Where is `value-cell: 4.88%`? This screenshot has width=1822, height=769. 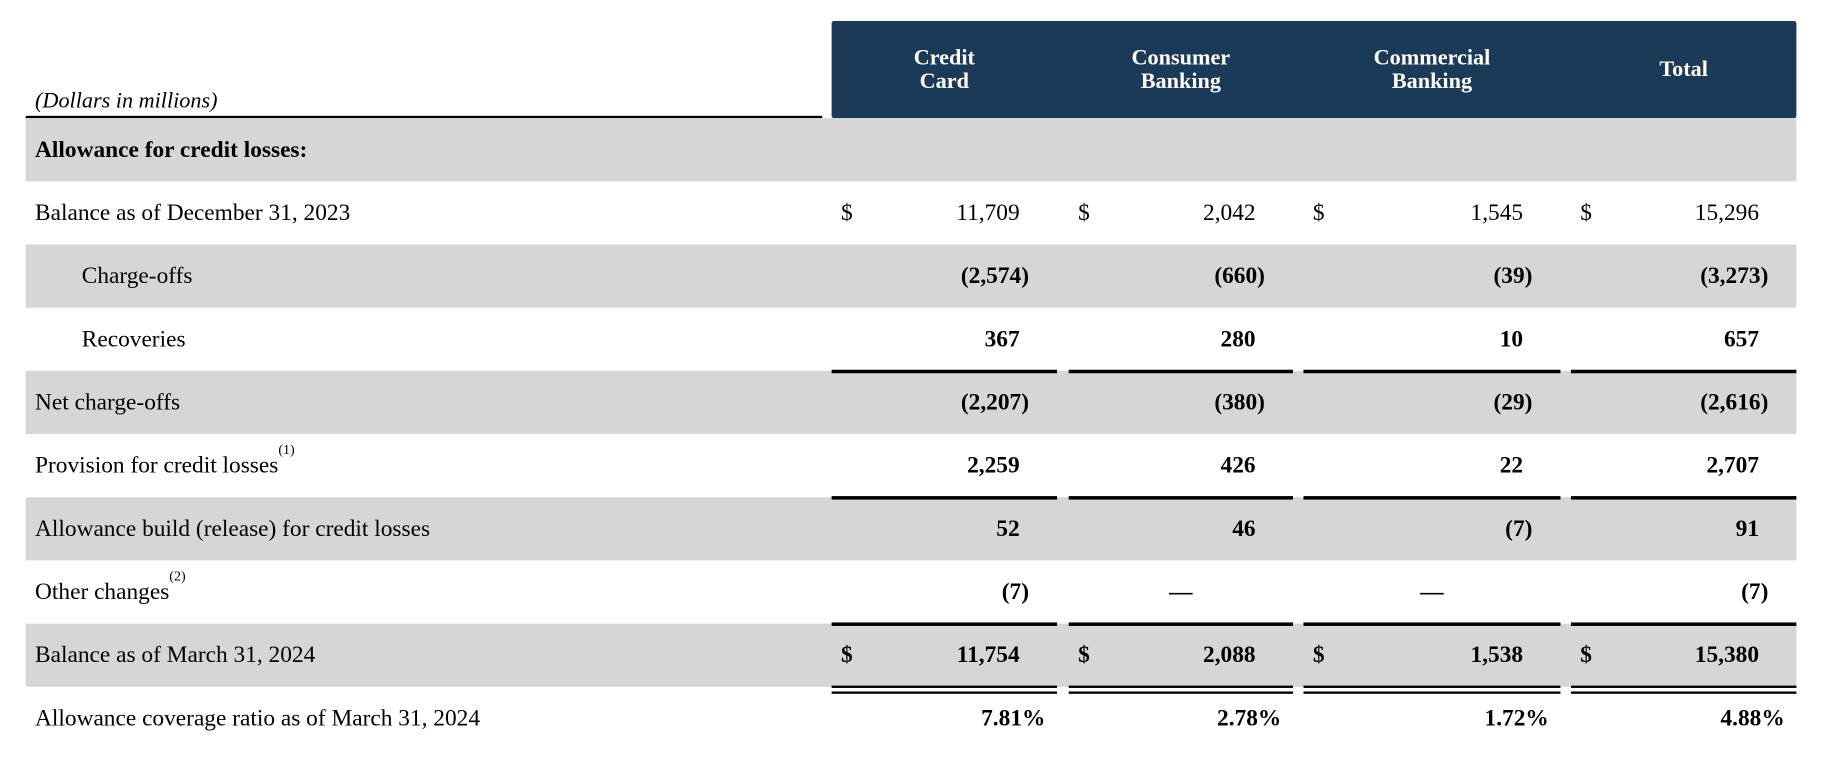
value-cell: 4.88% is located at coordinates (1683, 718).